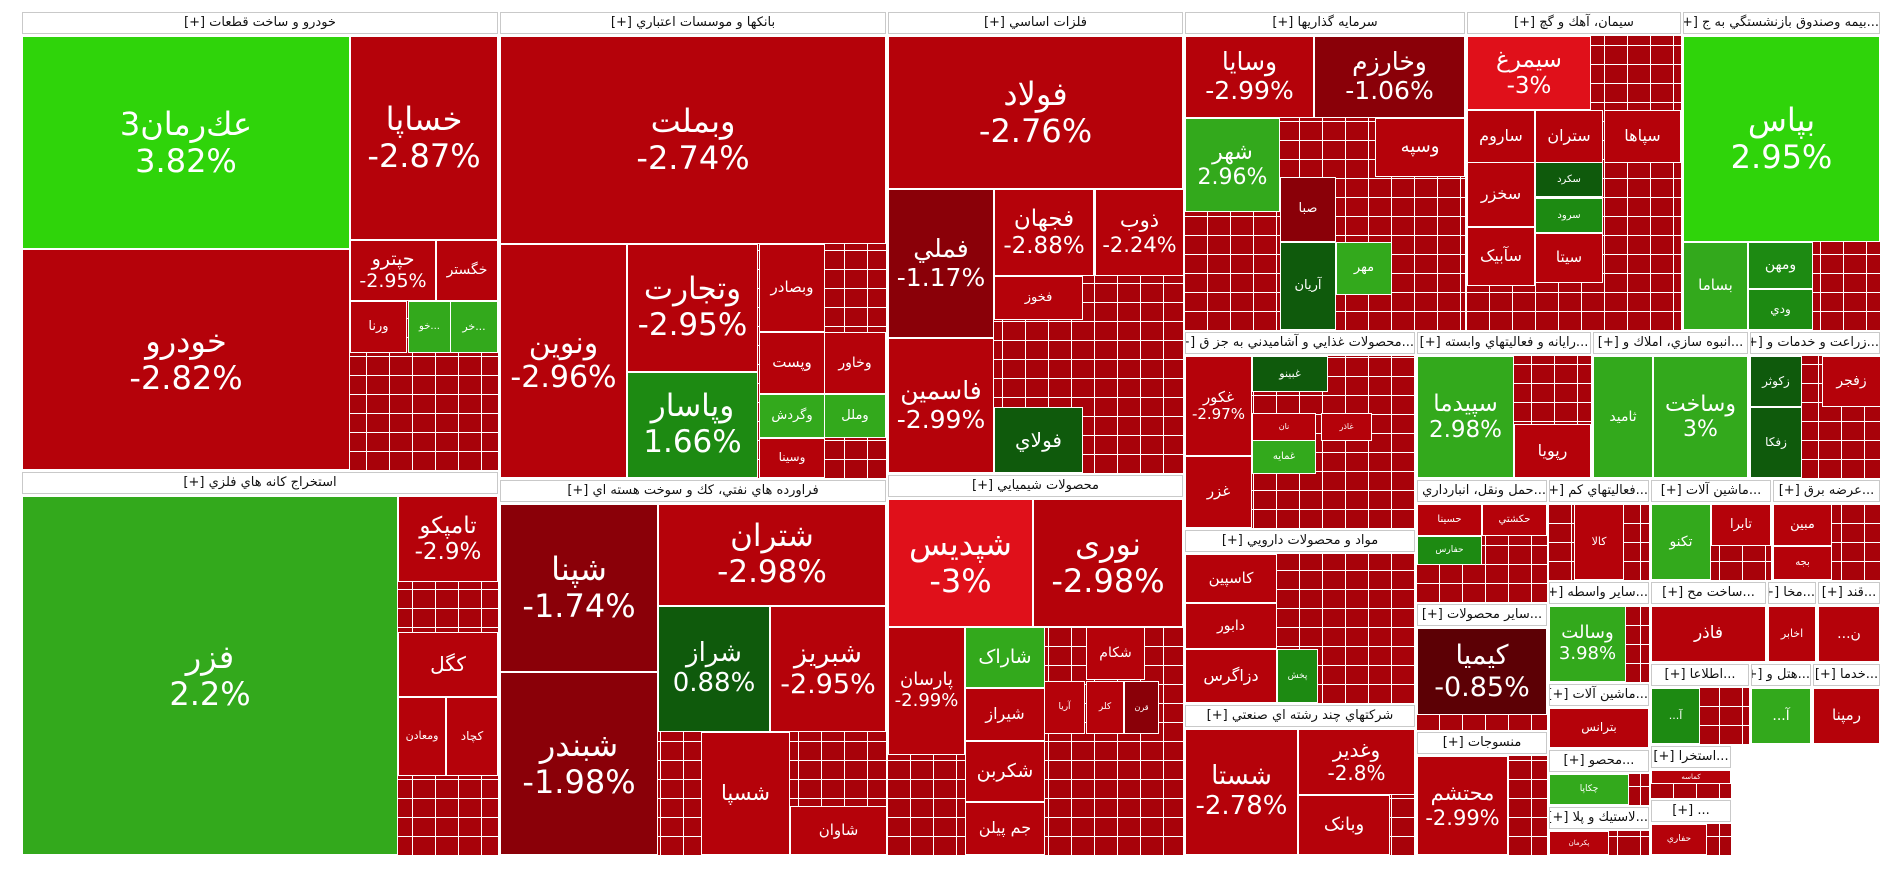 This screenshot has width=1900, height=873. Describe the element at coordinates (1670, 343) in the screenshot. I see `sector-title: ...انبوه سازي، املاك و [+]` at that location.